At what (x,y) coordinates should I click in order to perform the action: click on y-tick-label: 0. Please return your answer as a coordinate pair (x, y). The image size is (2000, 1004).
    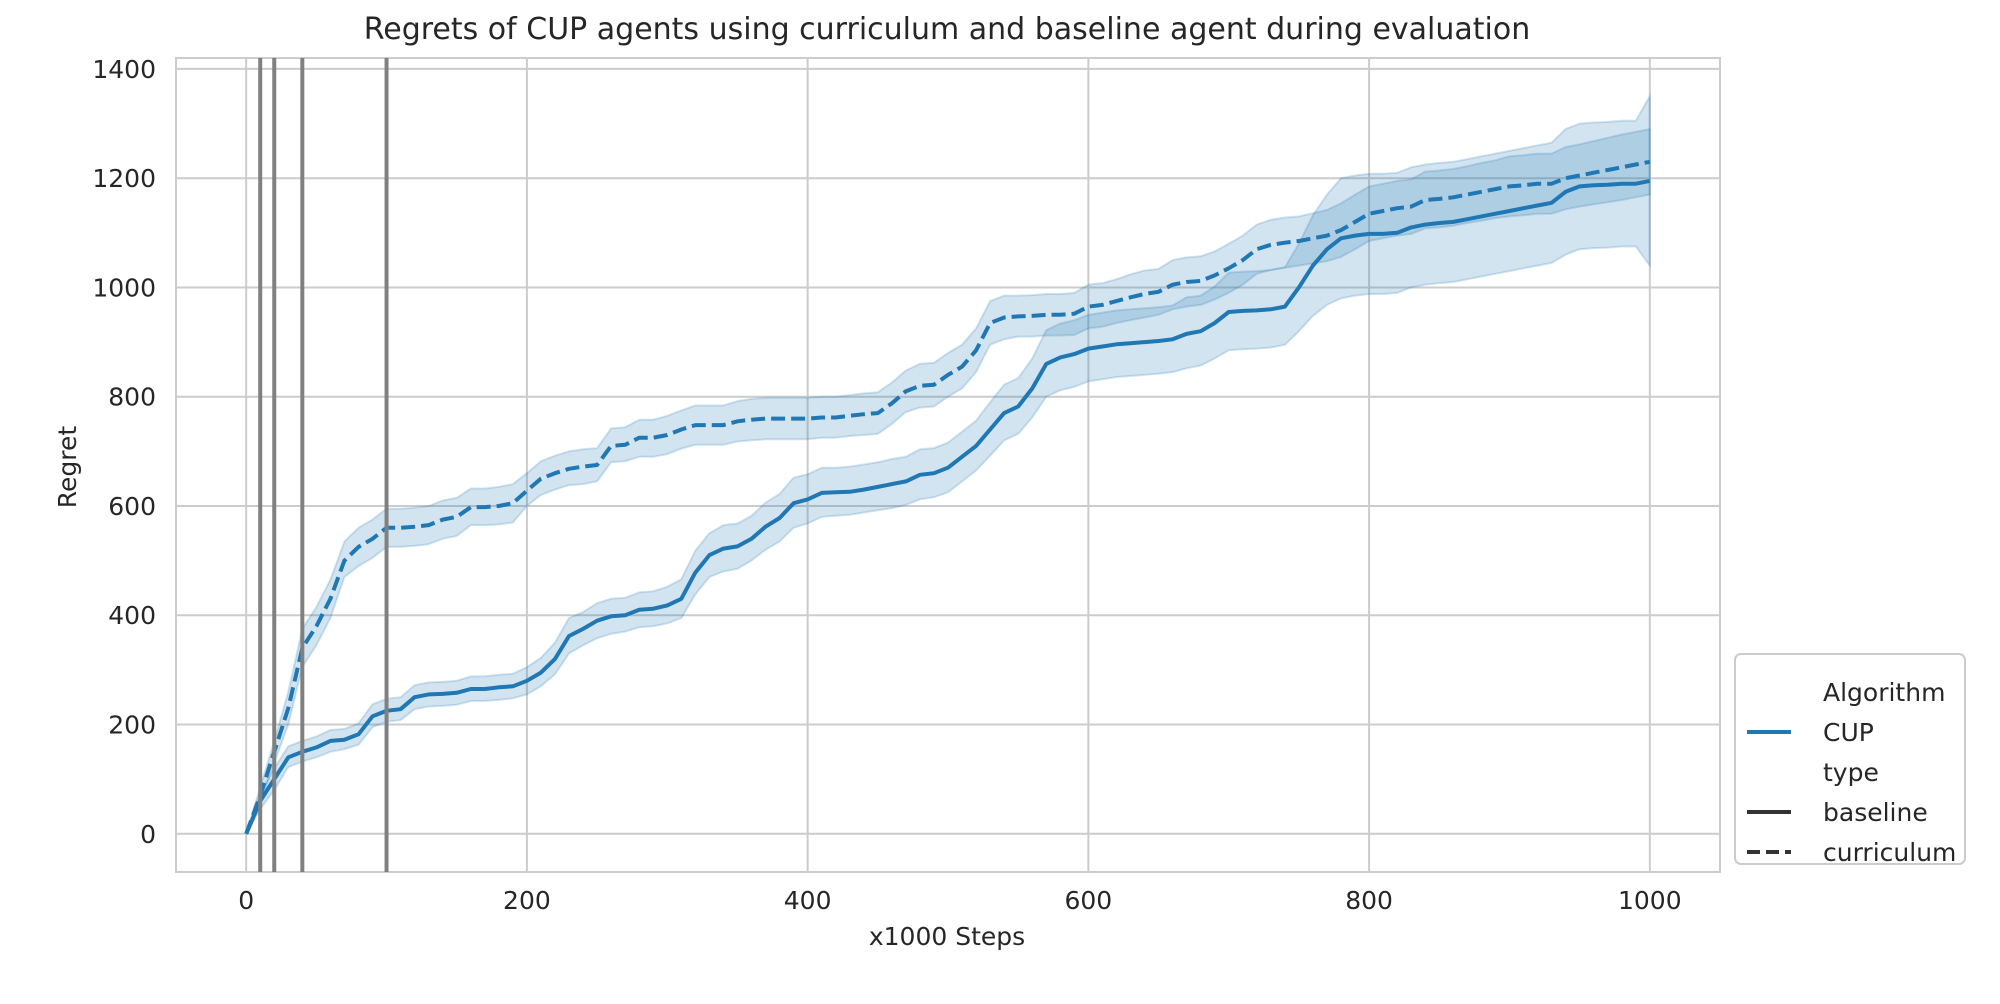
    Looking at the image, I should click on (148, 834).